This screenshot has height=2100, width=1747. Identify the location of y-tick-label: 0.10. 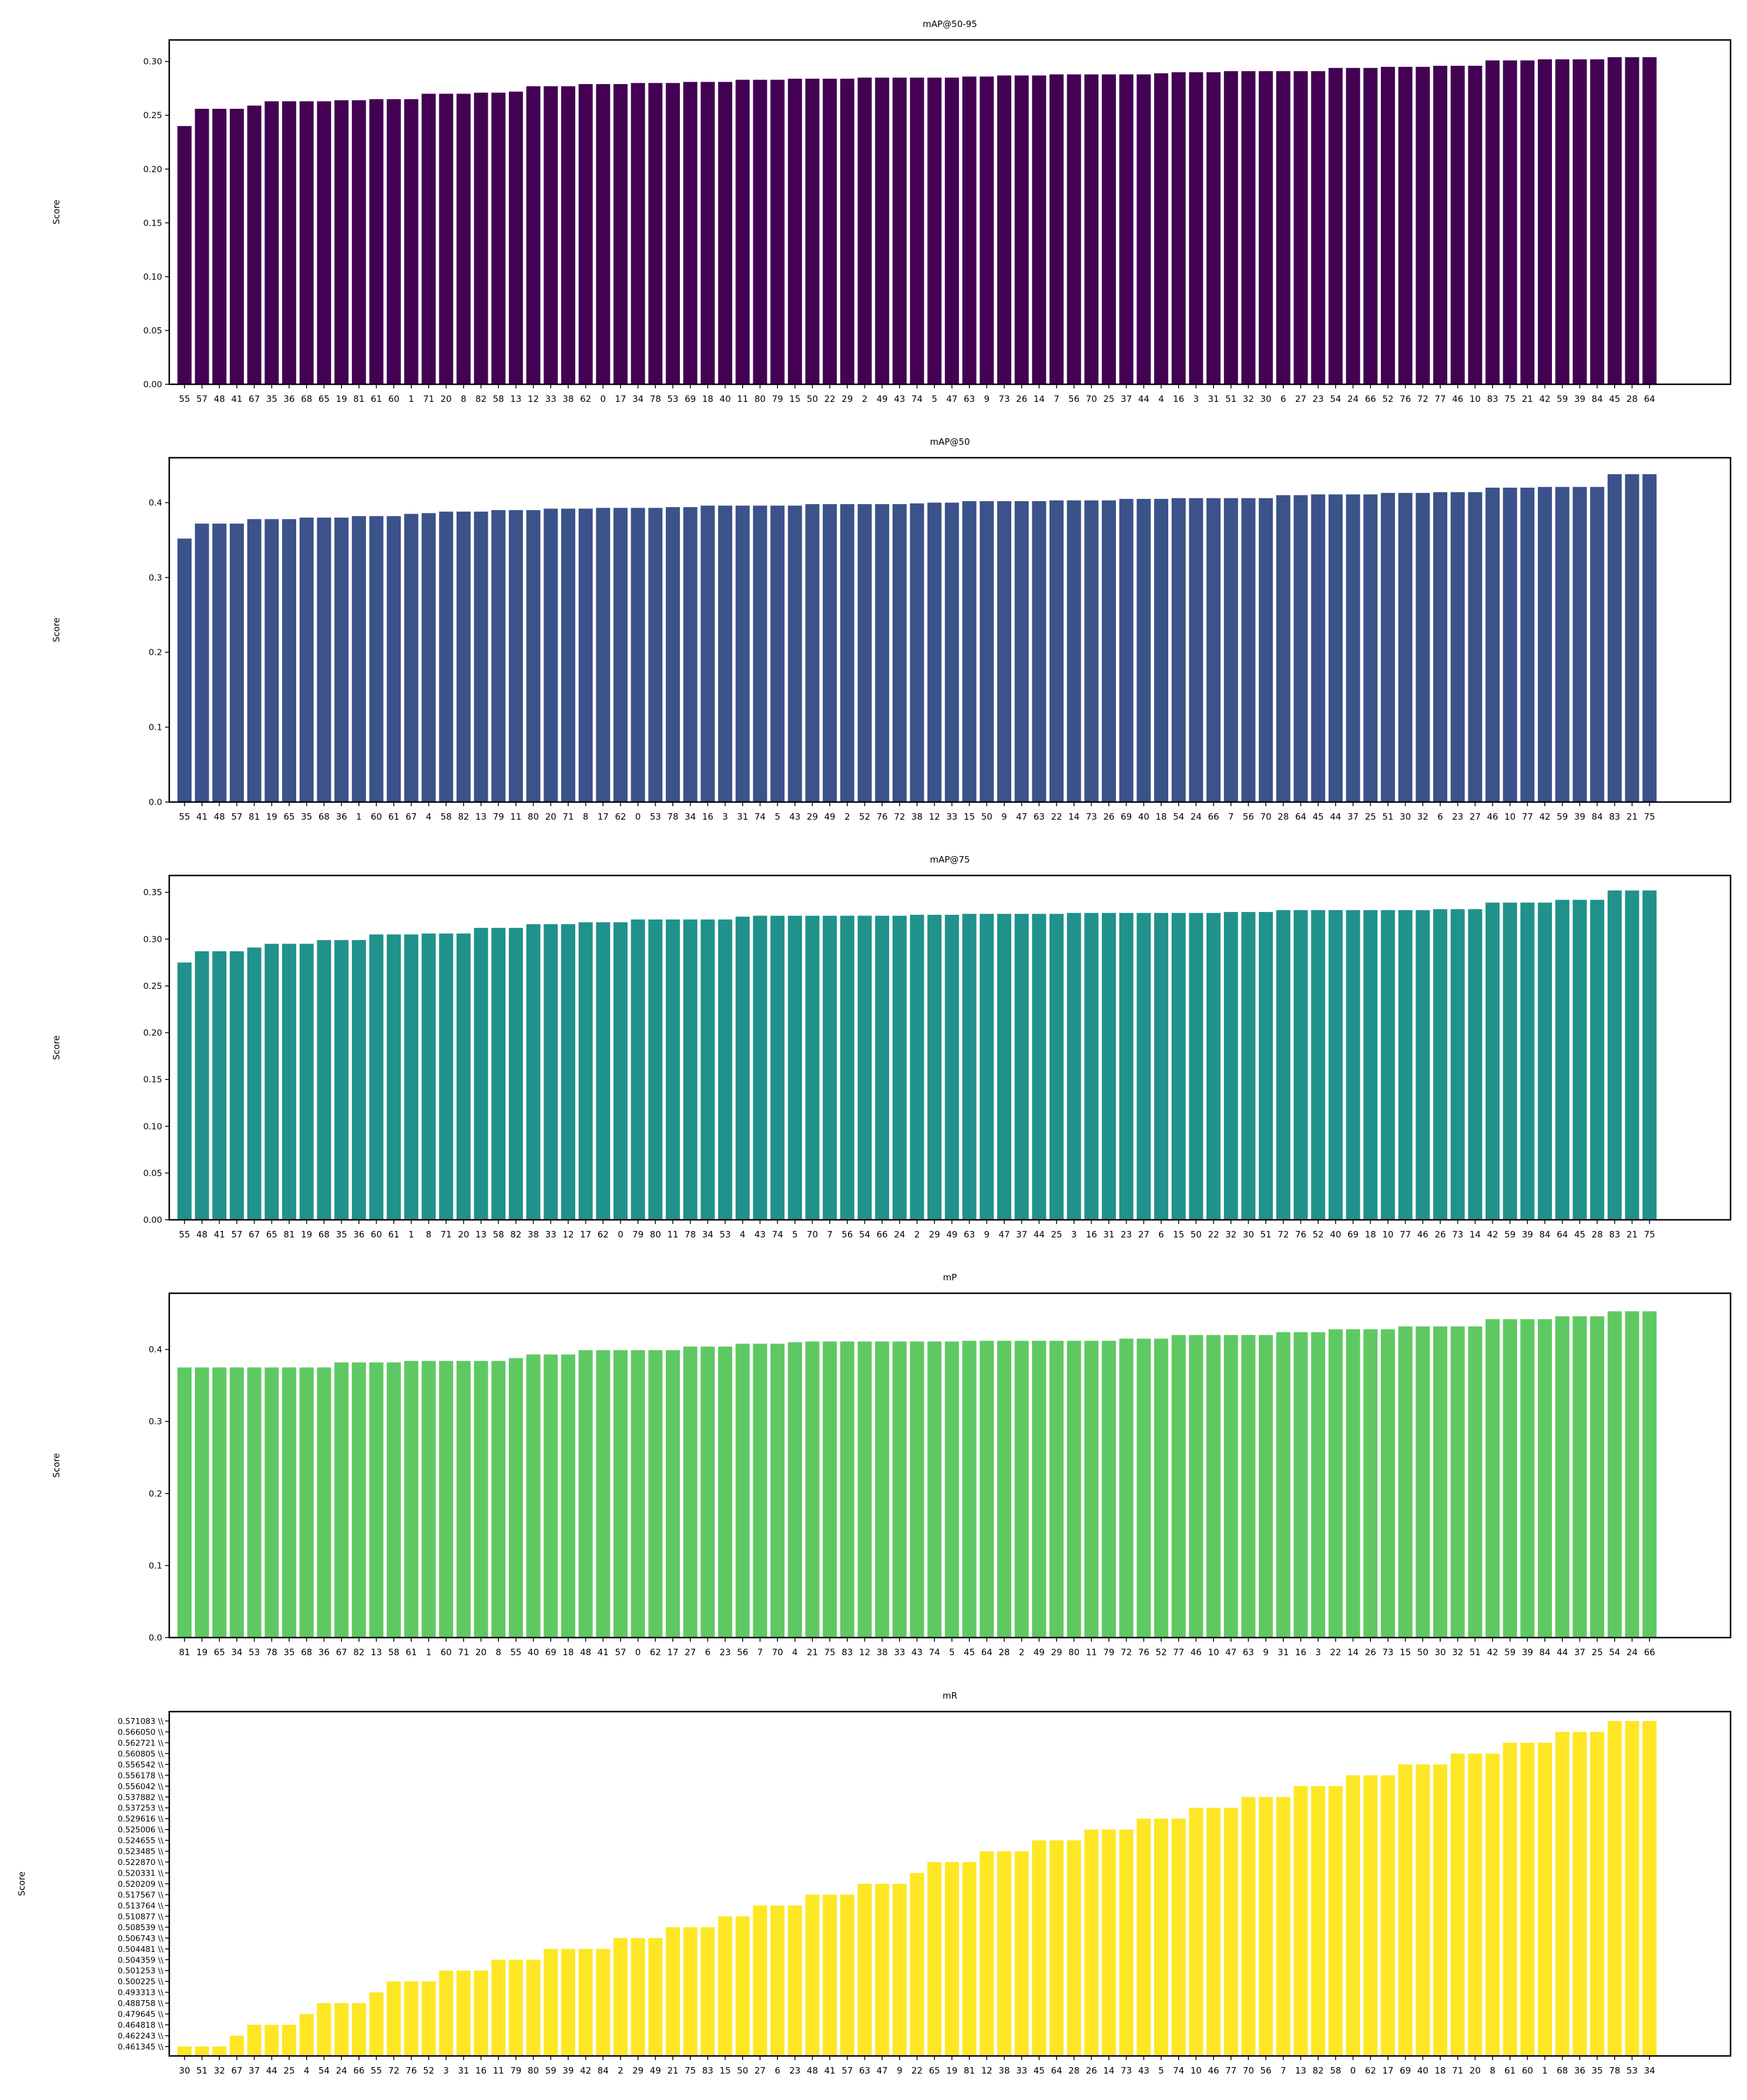
(152, 1127).